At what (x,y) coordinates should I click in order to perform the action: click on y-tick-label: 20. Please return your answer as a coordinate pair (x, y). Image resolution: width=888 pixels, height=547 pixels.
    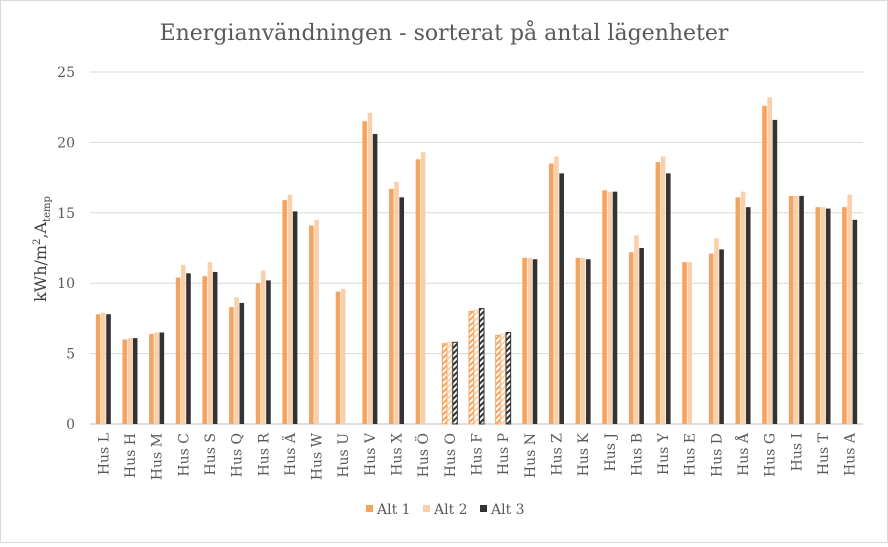
    Looking at the image, I should click on (66, 143).